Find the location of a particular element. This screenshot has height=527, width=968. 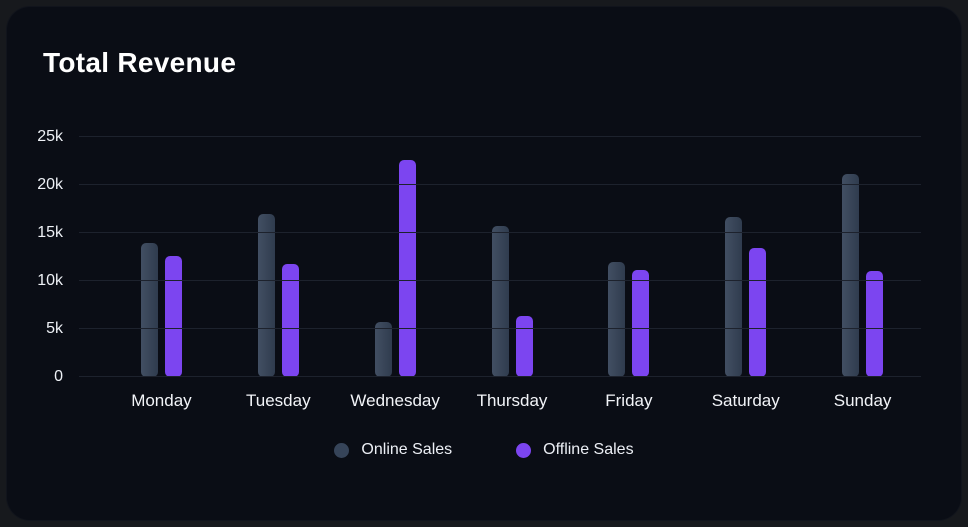

bar-group-monday is located at coordinates (161, 257).